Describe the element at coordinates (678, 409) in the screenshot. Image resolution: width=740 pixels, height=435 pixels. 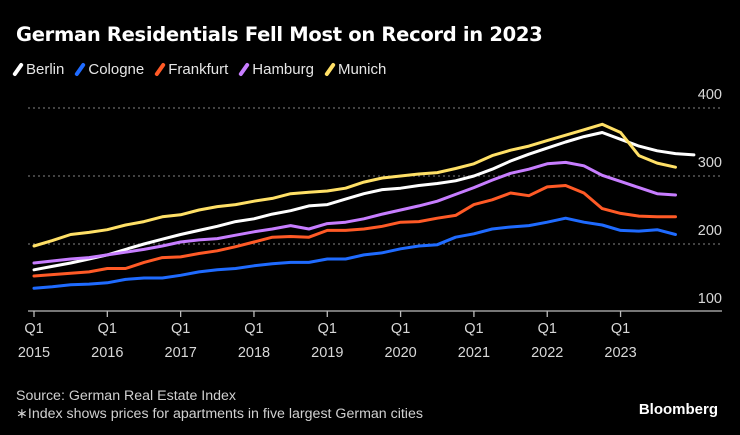
I see `bloomberg-logo: Bloomberg` at that location.